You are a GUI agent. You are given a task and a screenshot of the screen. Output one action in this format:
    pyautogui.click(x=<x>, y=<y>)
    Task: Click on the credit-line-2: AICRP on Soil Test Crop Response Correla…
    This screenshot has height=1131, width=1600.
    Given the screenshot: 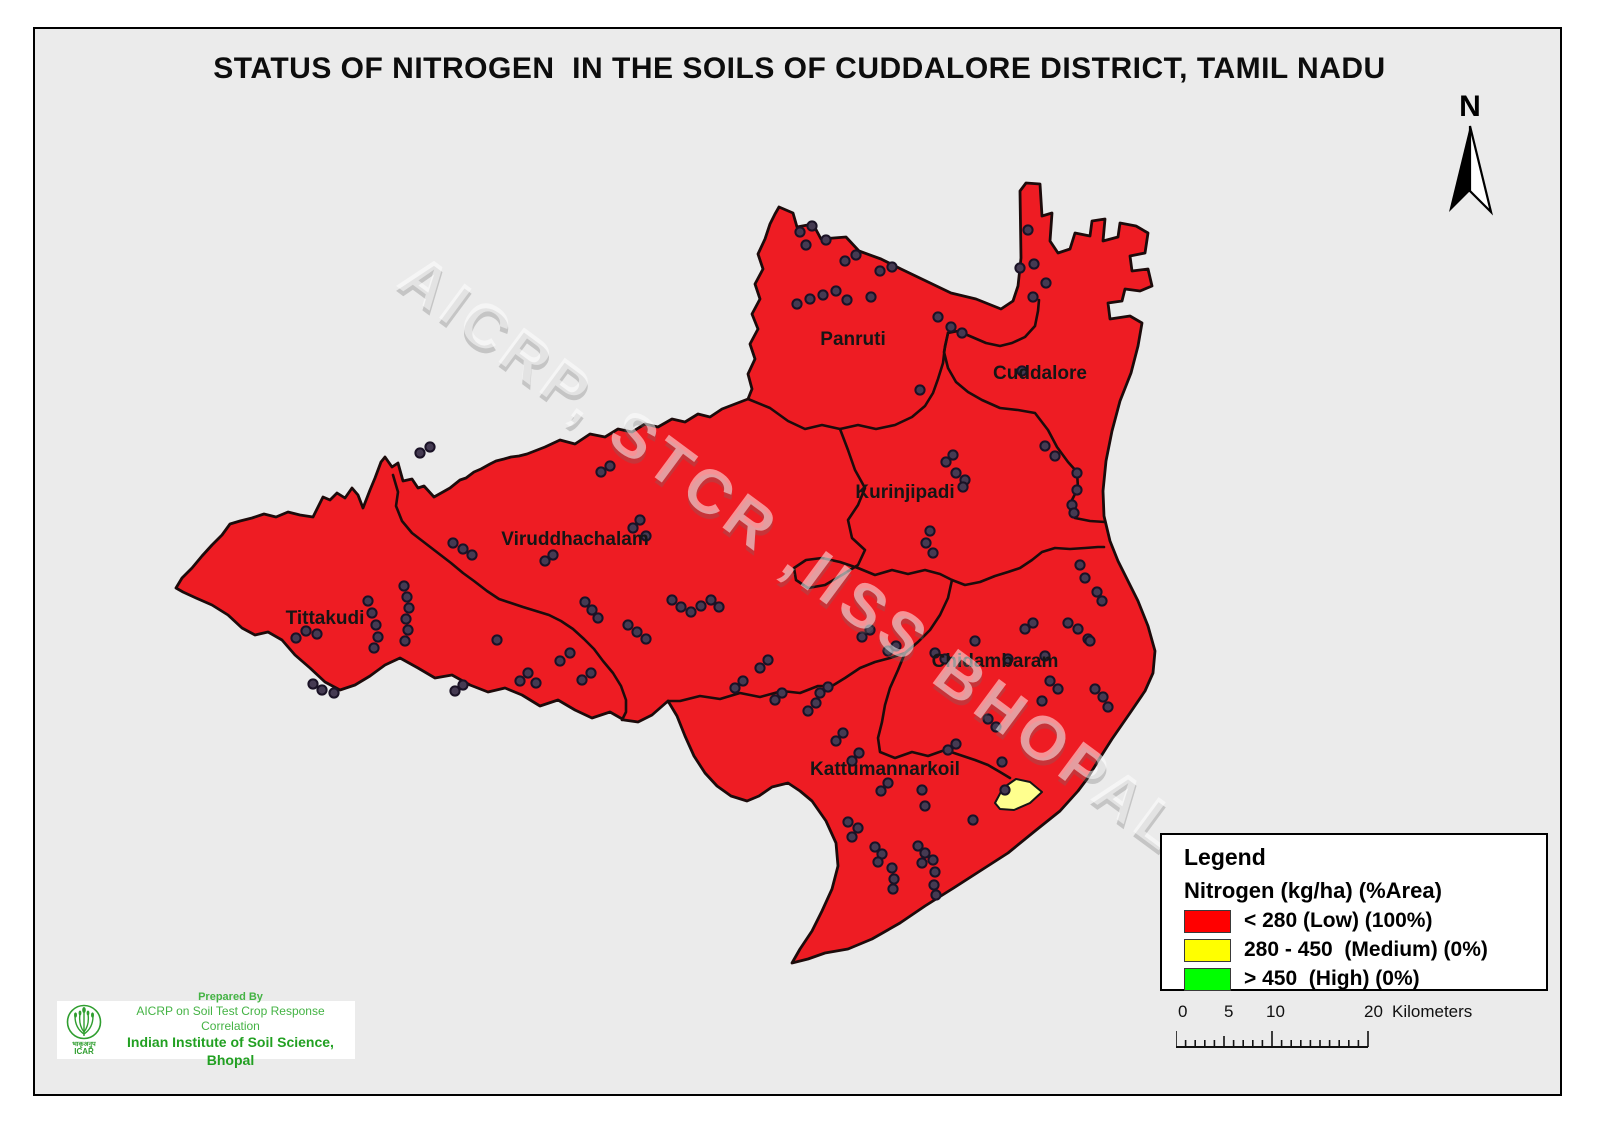 What is the action you would take?
    pyautogui.click(x=230, y=1019)
    